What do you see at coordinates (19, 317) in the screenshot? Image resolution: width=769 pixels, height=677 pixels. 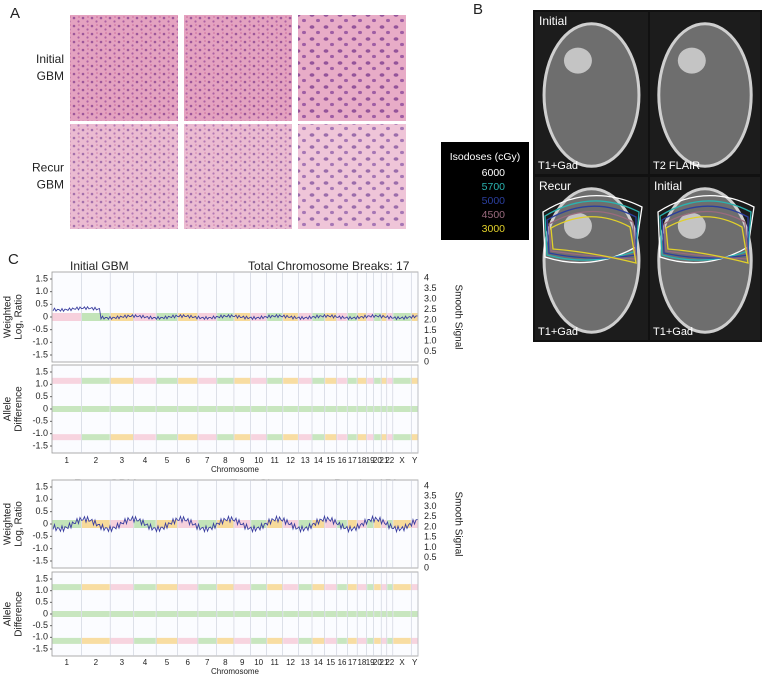 I see `y-axis-label: Log, Ratio` at bounding box center [19, 317].